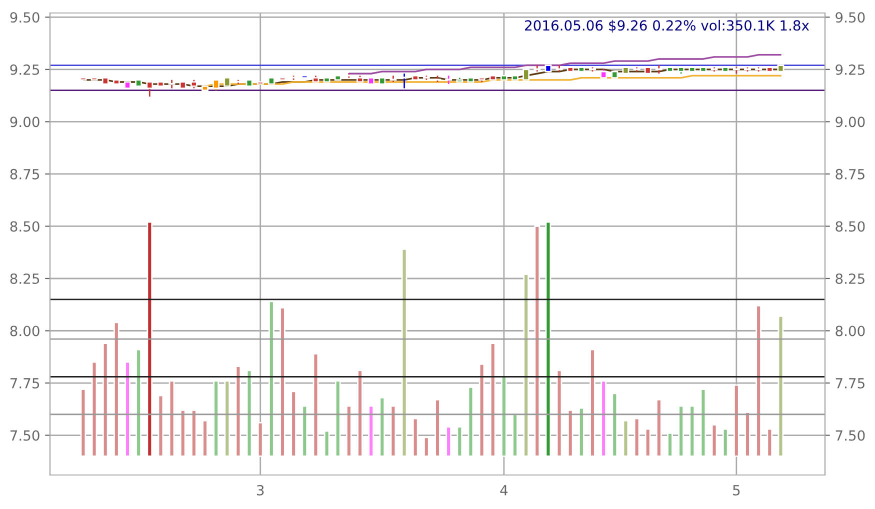  I want to click on y-tick-label: 9.00, so click(25, 122).